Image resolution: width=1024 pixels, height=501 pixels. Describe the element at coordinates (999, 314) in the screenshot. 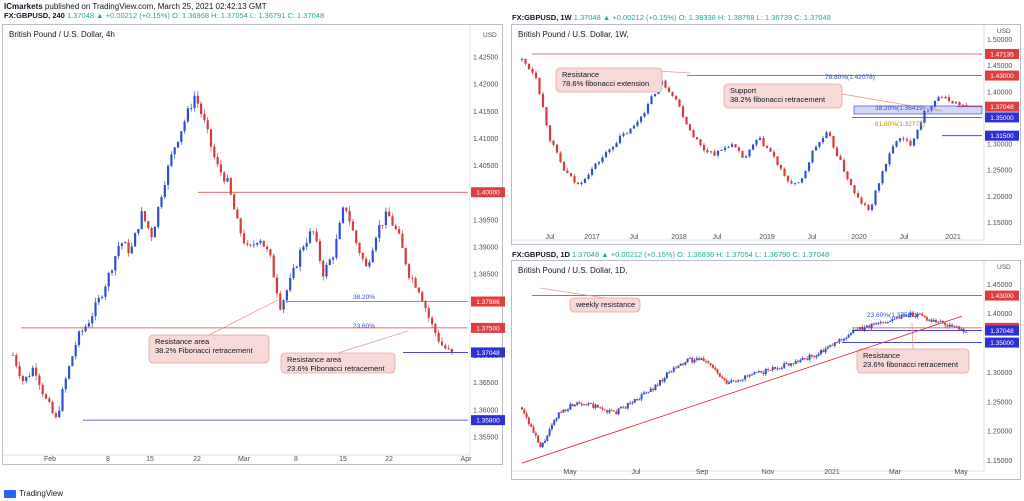

I see `y-tick-label: 1.40000` at that location.